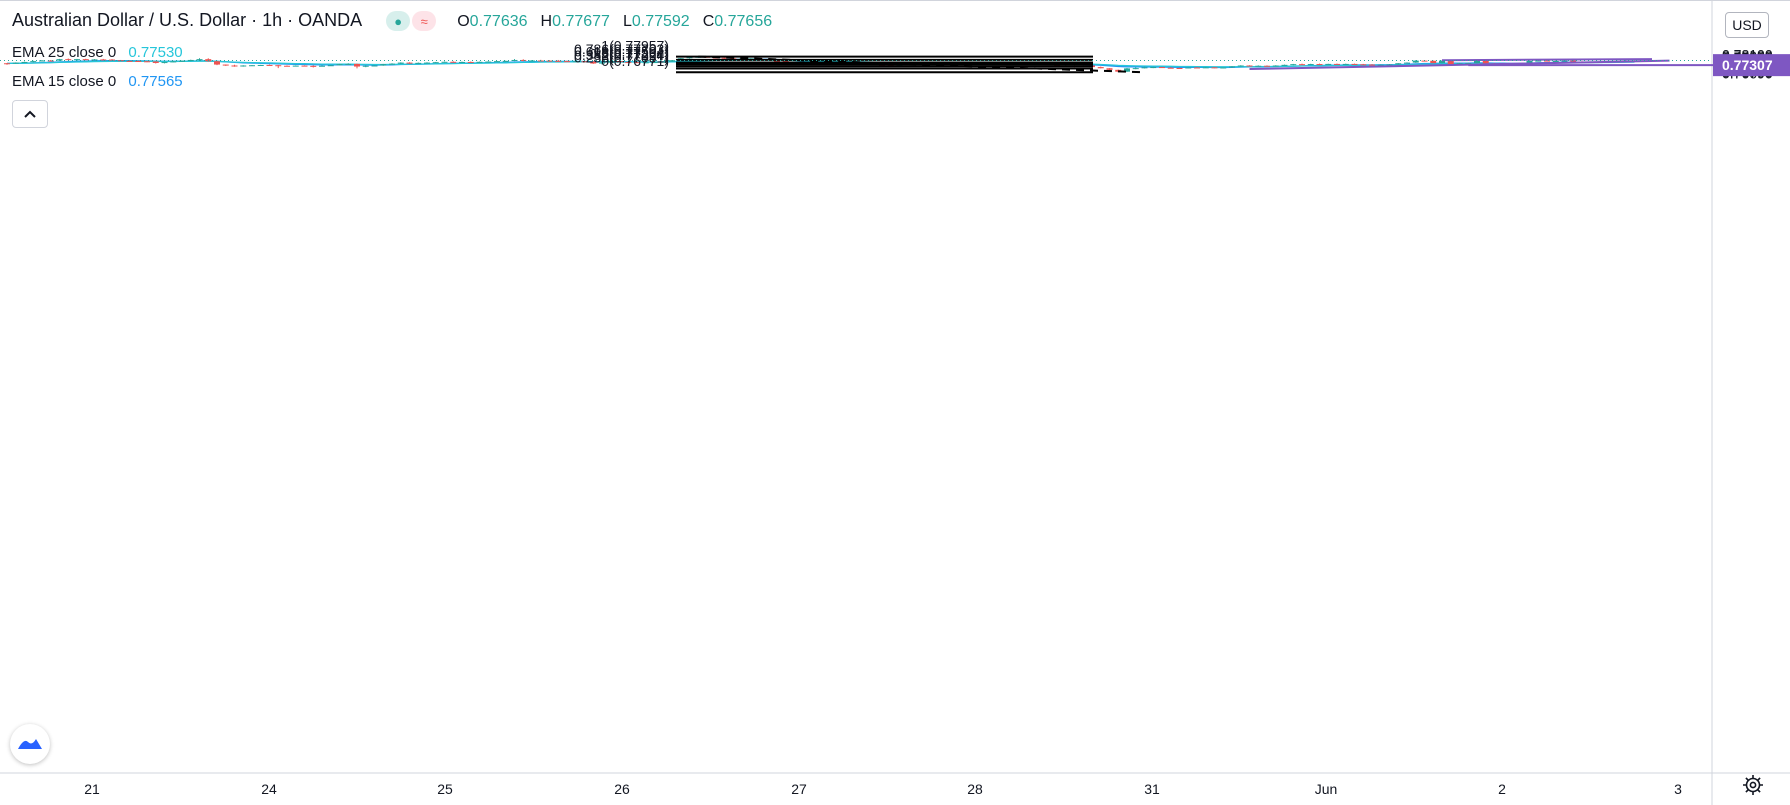 This screenshot has width=1790, height=805. What do you see at coordinates (97, 52) in the screenshot?
I see `ema-25-legend: EMA 25 close 0 0.77530` at bounding box center [97, 52].